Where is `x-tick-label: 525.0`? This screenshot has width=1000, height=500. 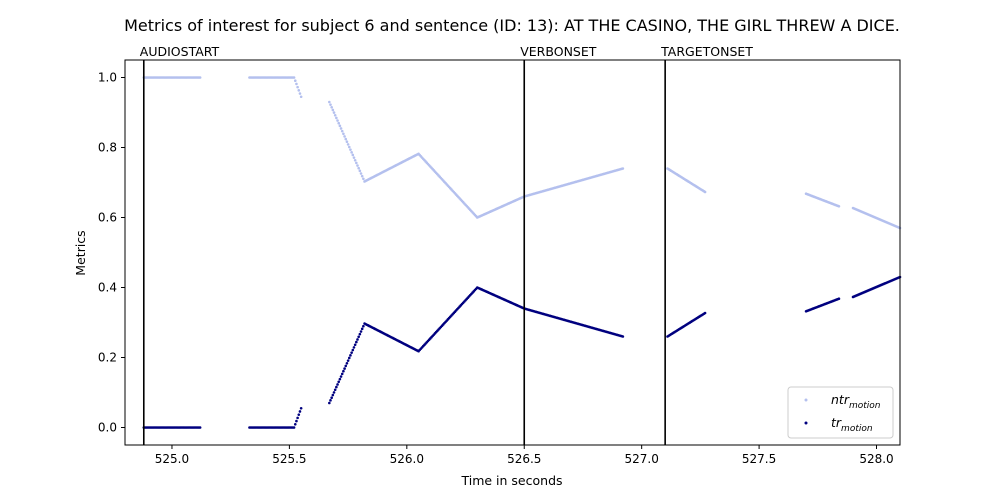 x-tick-label: 525.0 is located at coordinates (172, 459).